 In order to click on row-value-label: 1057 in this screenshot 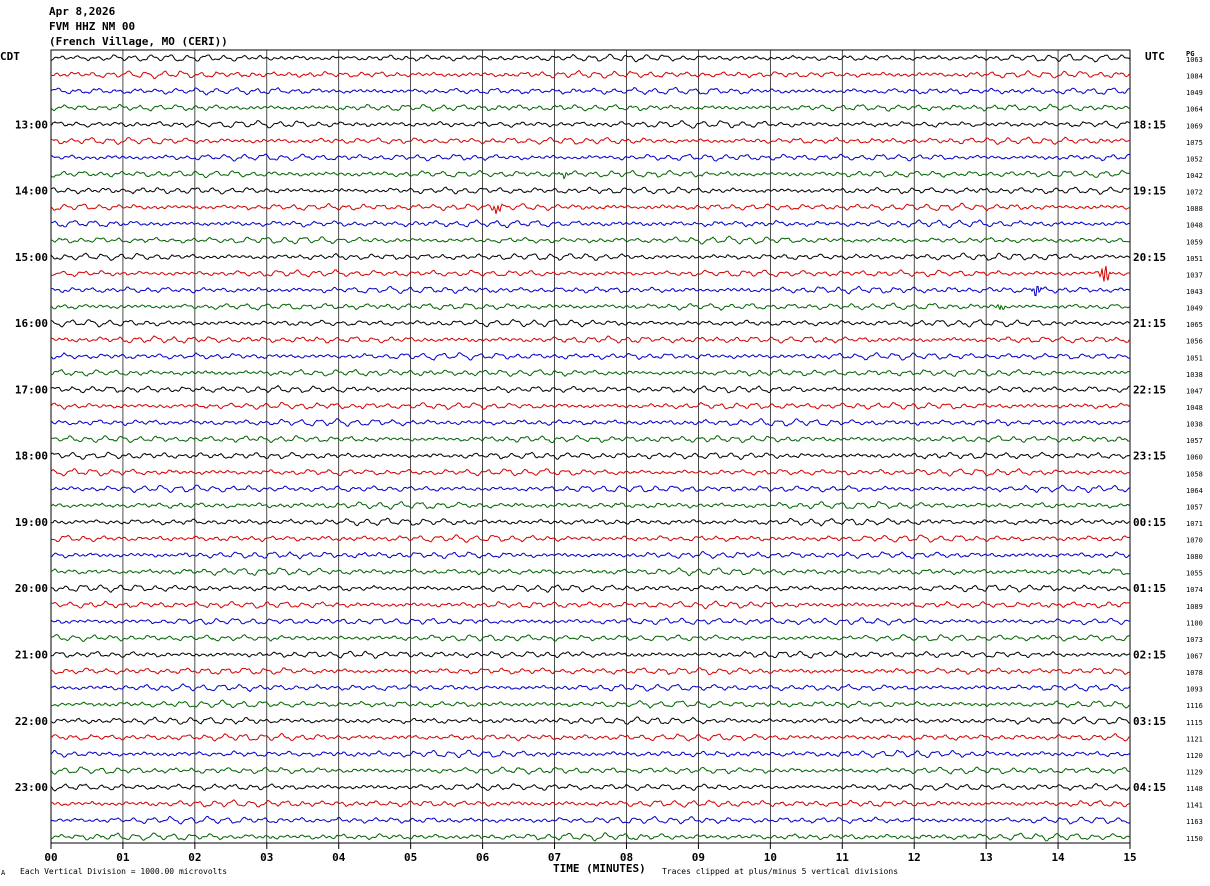, I will do `click(1194, 507)`.